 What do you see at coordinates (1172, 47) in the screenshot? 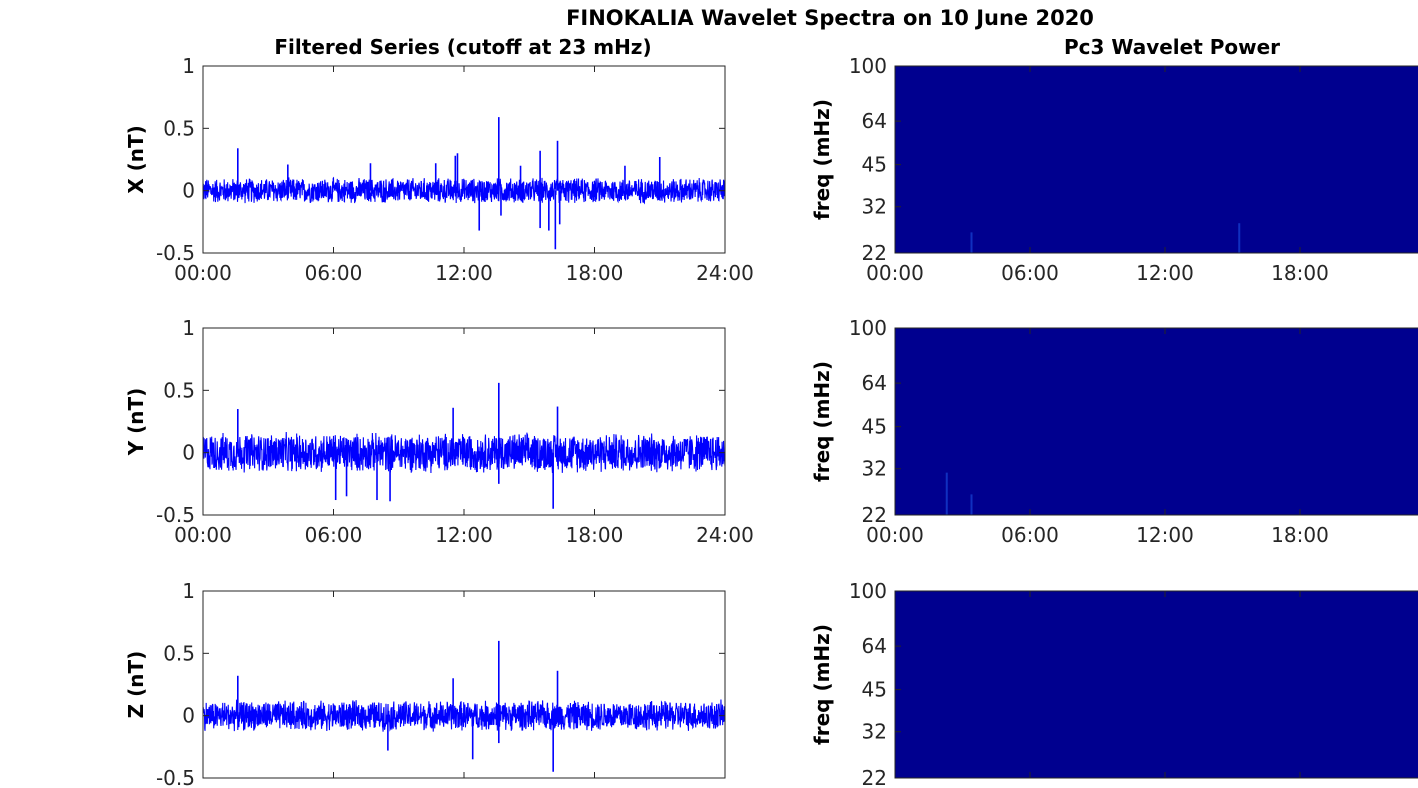
I see `right-column-title: Pc3 Wavelet Power` at bounding box center [1172, 47].